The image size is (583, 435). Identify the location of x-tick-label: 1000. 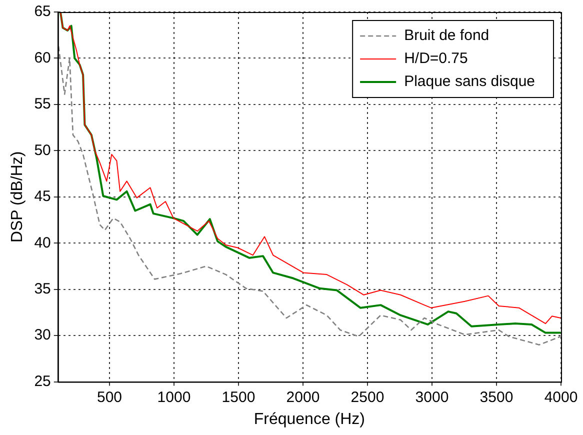
(174, 397).